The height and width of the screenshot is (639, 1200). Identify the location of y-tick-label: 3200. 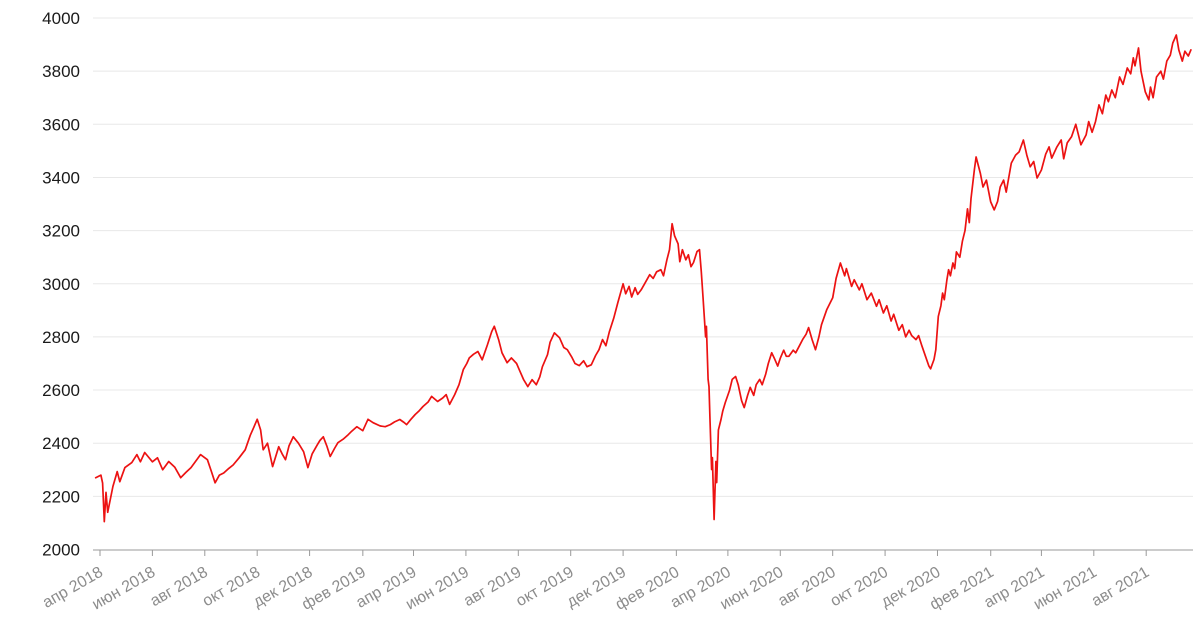
(61, 231).